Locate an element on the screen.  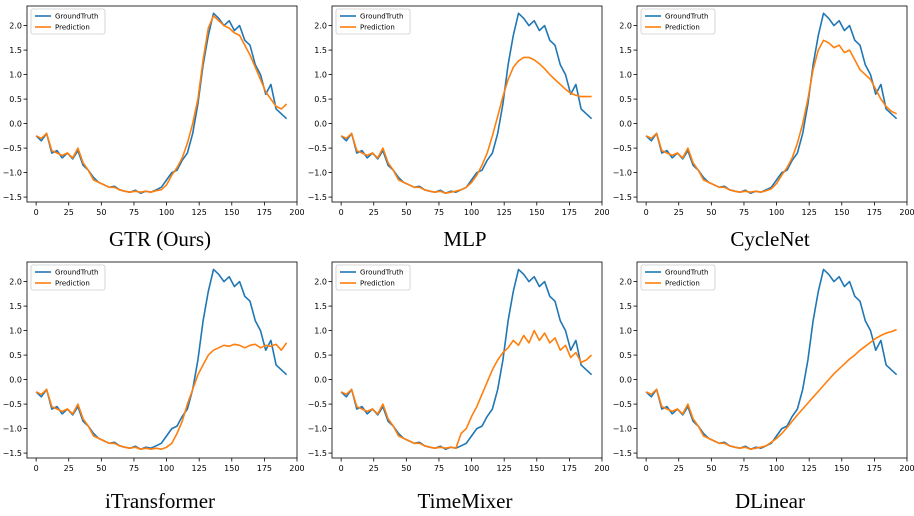
subplot-caption: TimeMixer is located at coordinates (465, 501).